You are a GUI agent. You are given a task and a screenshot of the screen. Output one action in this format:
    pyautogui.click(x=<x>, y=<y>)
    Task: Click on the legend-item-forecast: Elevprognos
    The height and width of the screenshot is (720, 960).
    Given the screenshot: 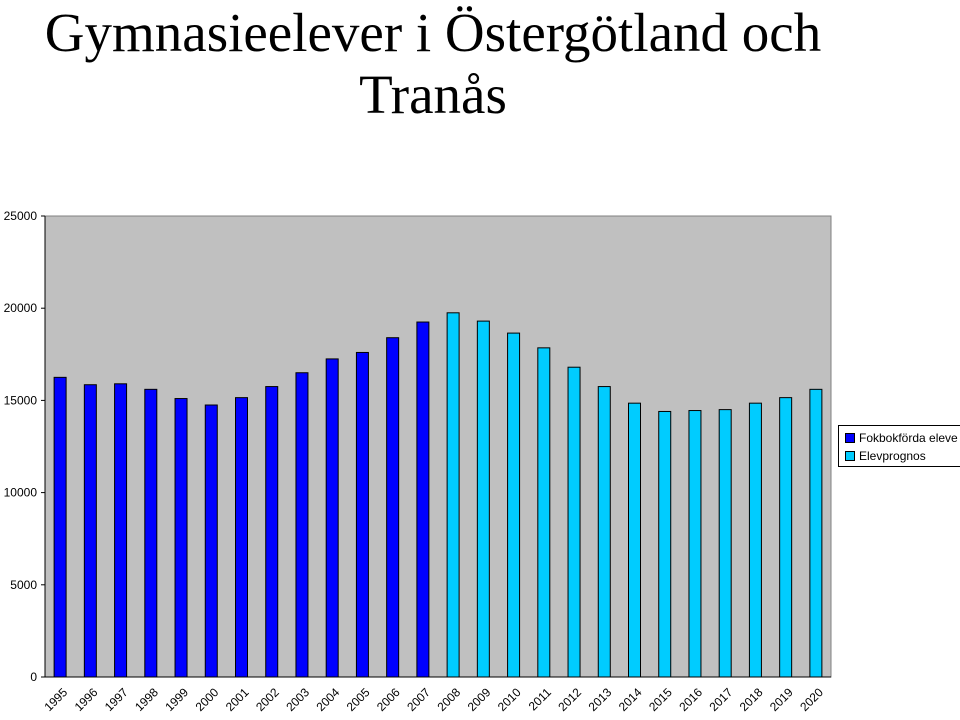 What is the action you would take?
    pyautogui.click(x=885, y=456)
    